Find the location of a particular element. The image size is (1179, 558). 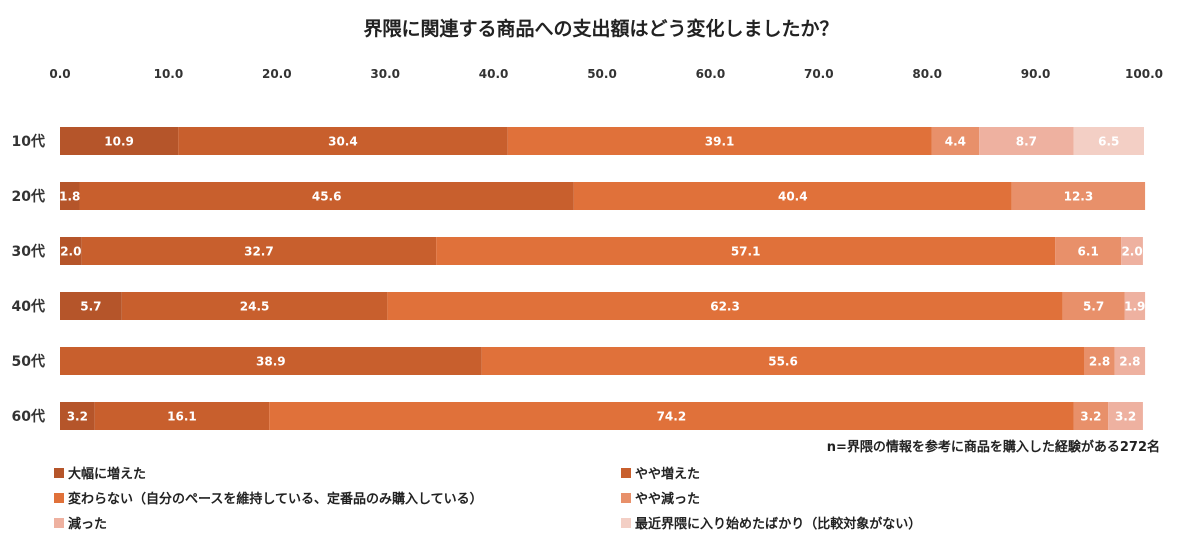

x-tick-label: 70.0 is located at coordinates (819, 74).